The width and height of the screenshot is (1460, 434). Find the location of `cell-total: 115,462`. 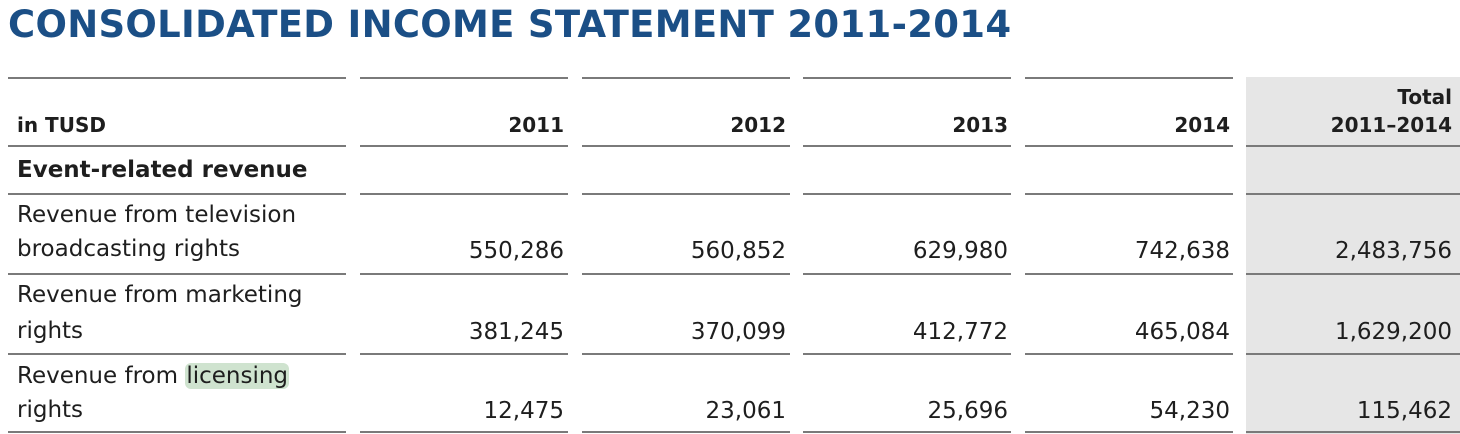

cell-total: 115,462 is located at coordinates (1404, 411).